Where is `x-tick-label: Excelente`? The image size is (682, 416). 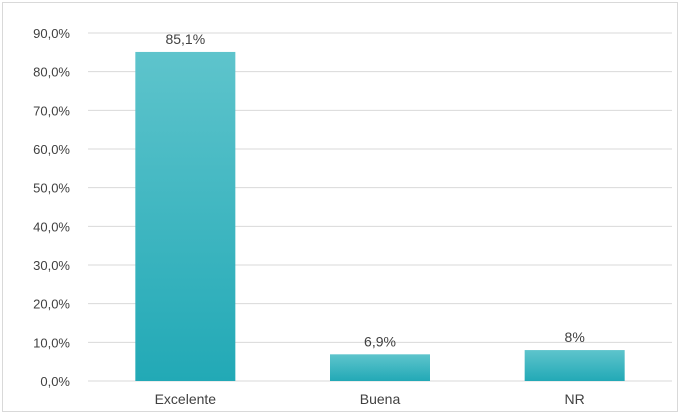 x-tick-label: Excelente is located at coordinates (186, 399).